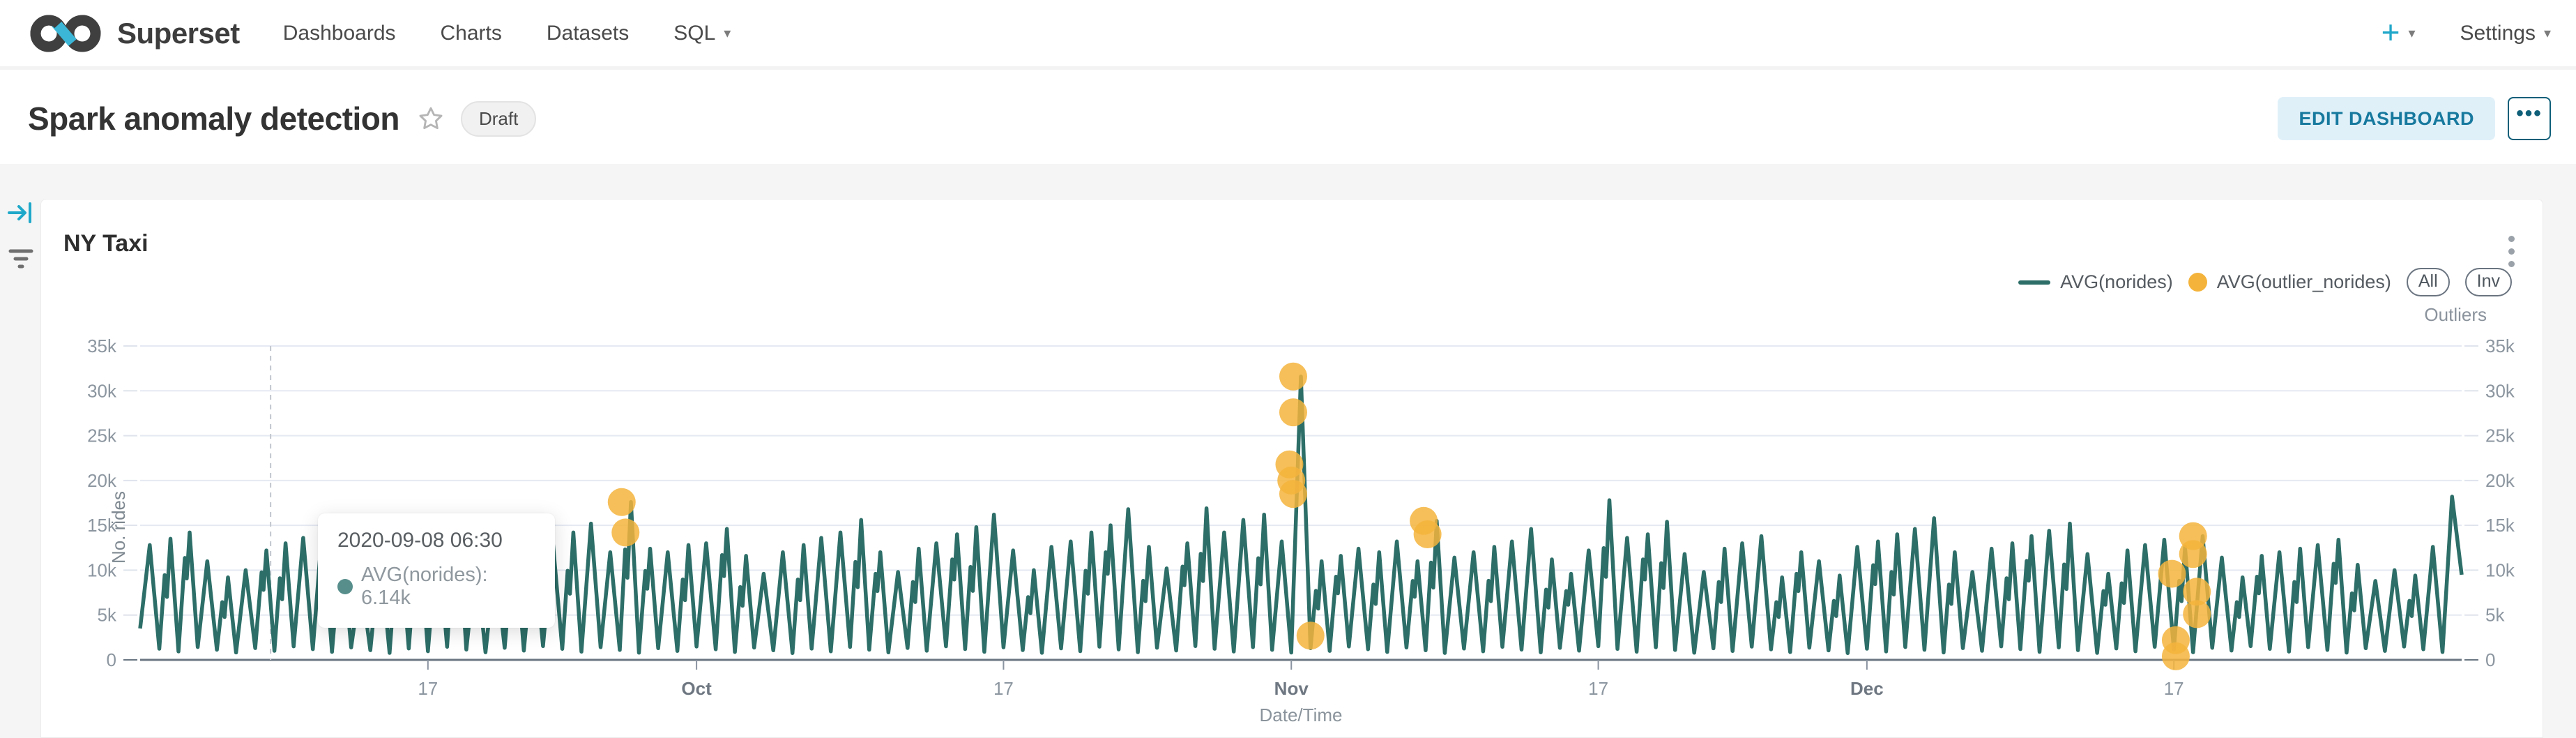 The image size is (2576, 738). I want to click on settings-menu: Settings ▾, so click(2505, 33).